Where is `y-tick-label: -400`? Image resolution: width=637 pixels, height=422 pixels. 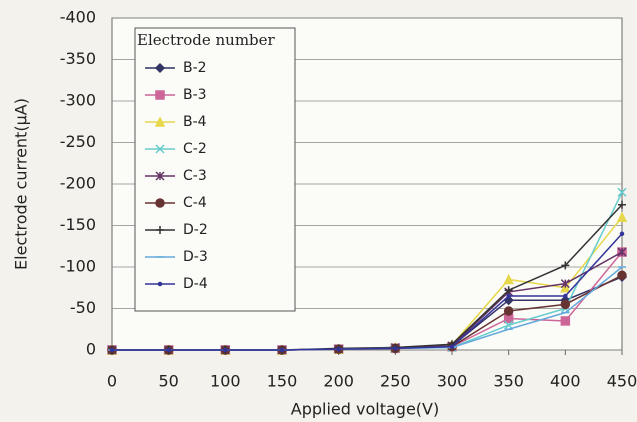 y-tick-label: -400 is located at coordinates (78, 17).